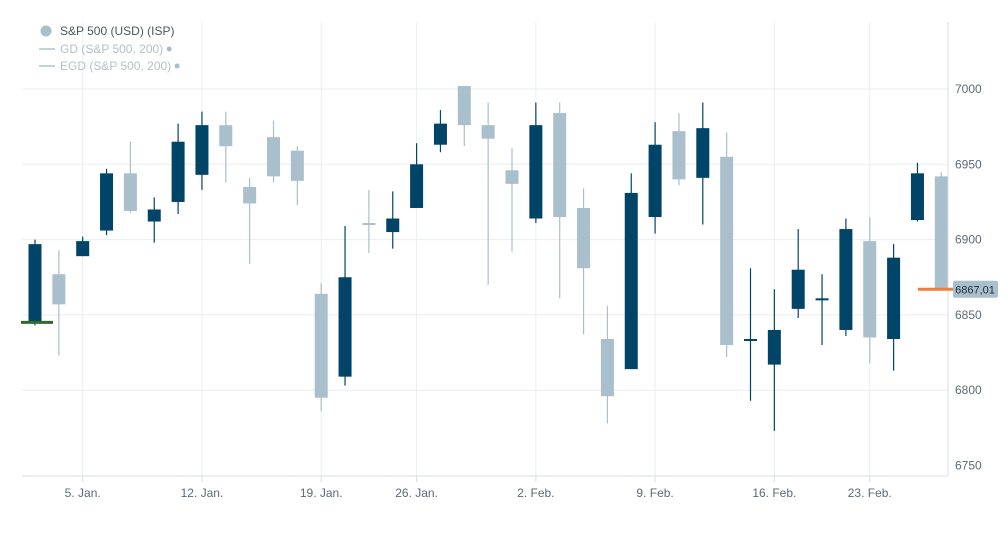  I want to click on x-tick-label: 19. Jan., so click(321, 493).